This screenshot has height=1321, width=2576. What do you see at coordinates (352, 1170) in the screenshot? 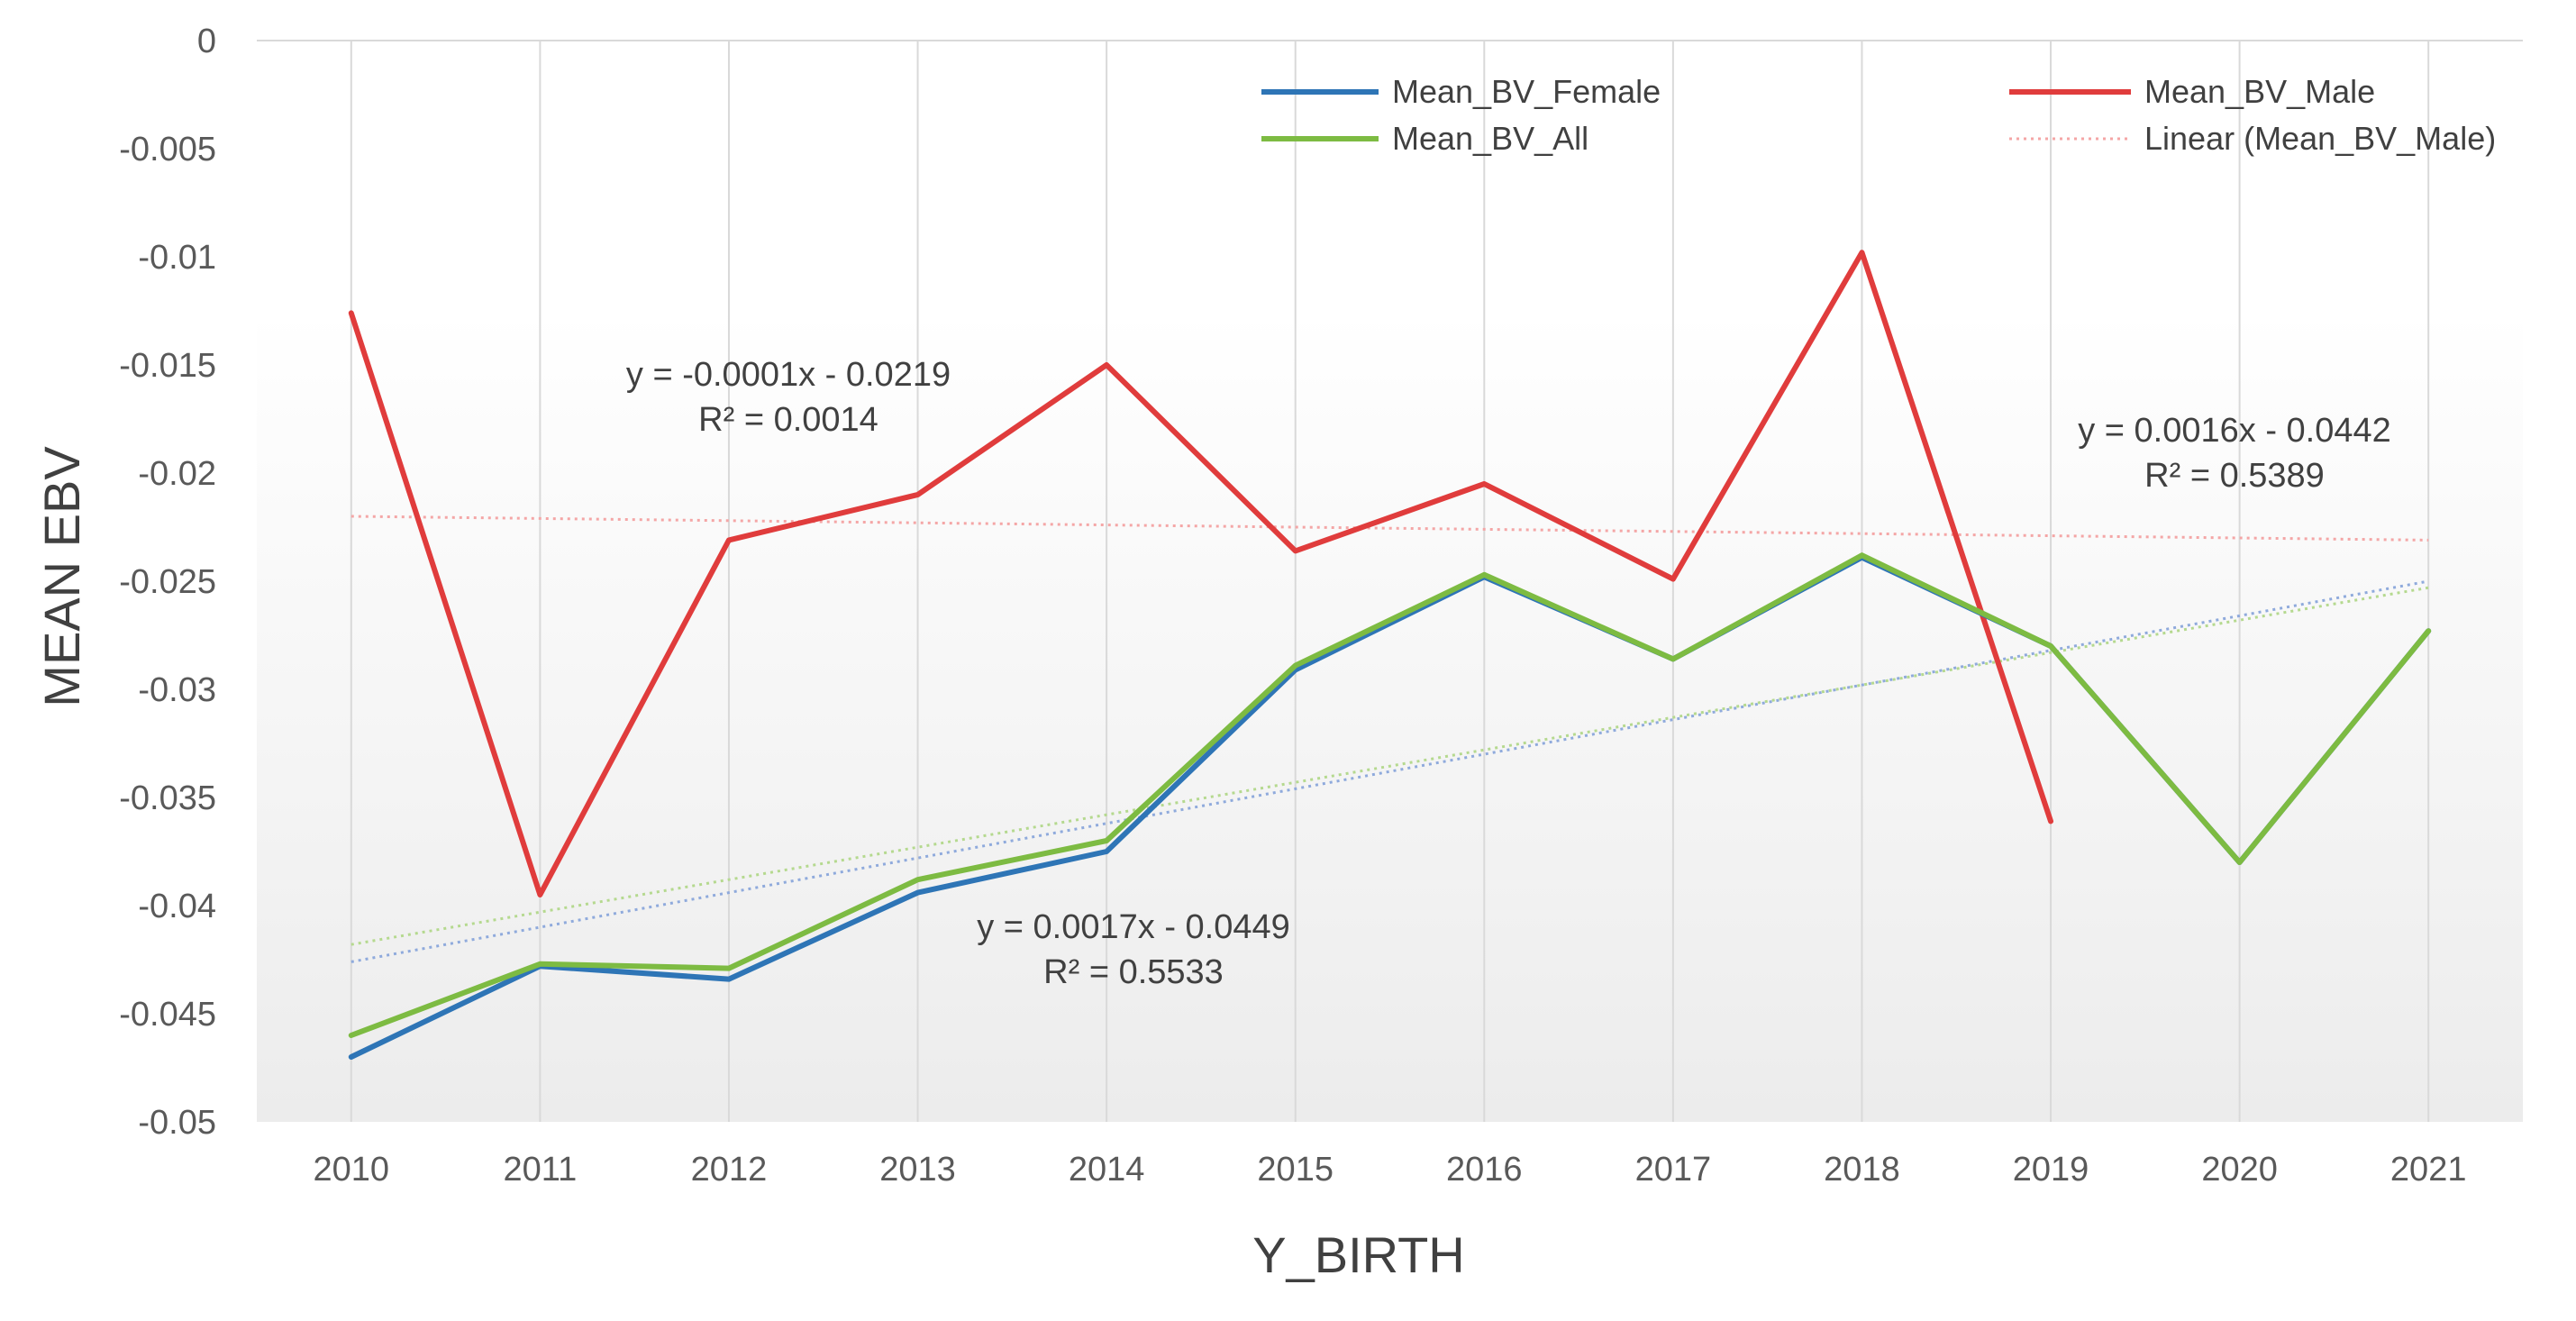
I see `x-tick-label: 2010` at bounding box center [352, 1170].